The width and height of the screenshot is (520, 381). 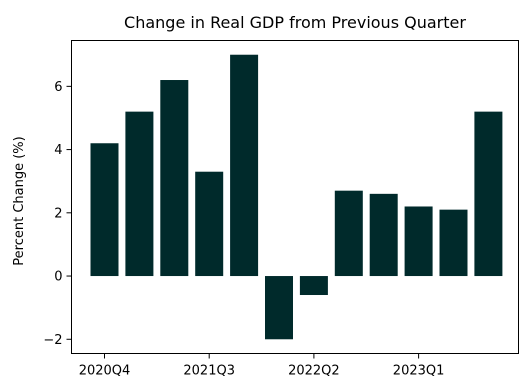 I want to click on x-tick-label: 2022Q2, so click(x=314, y=371).